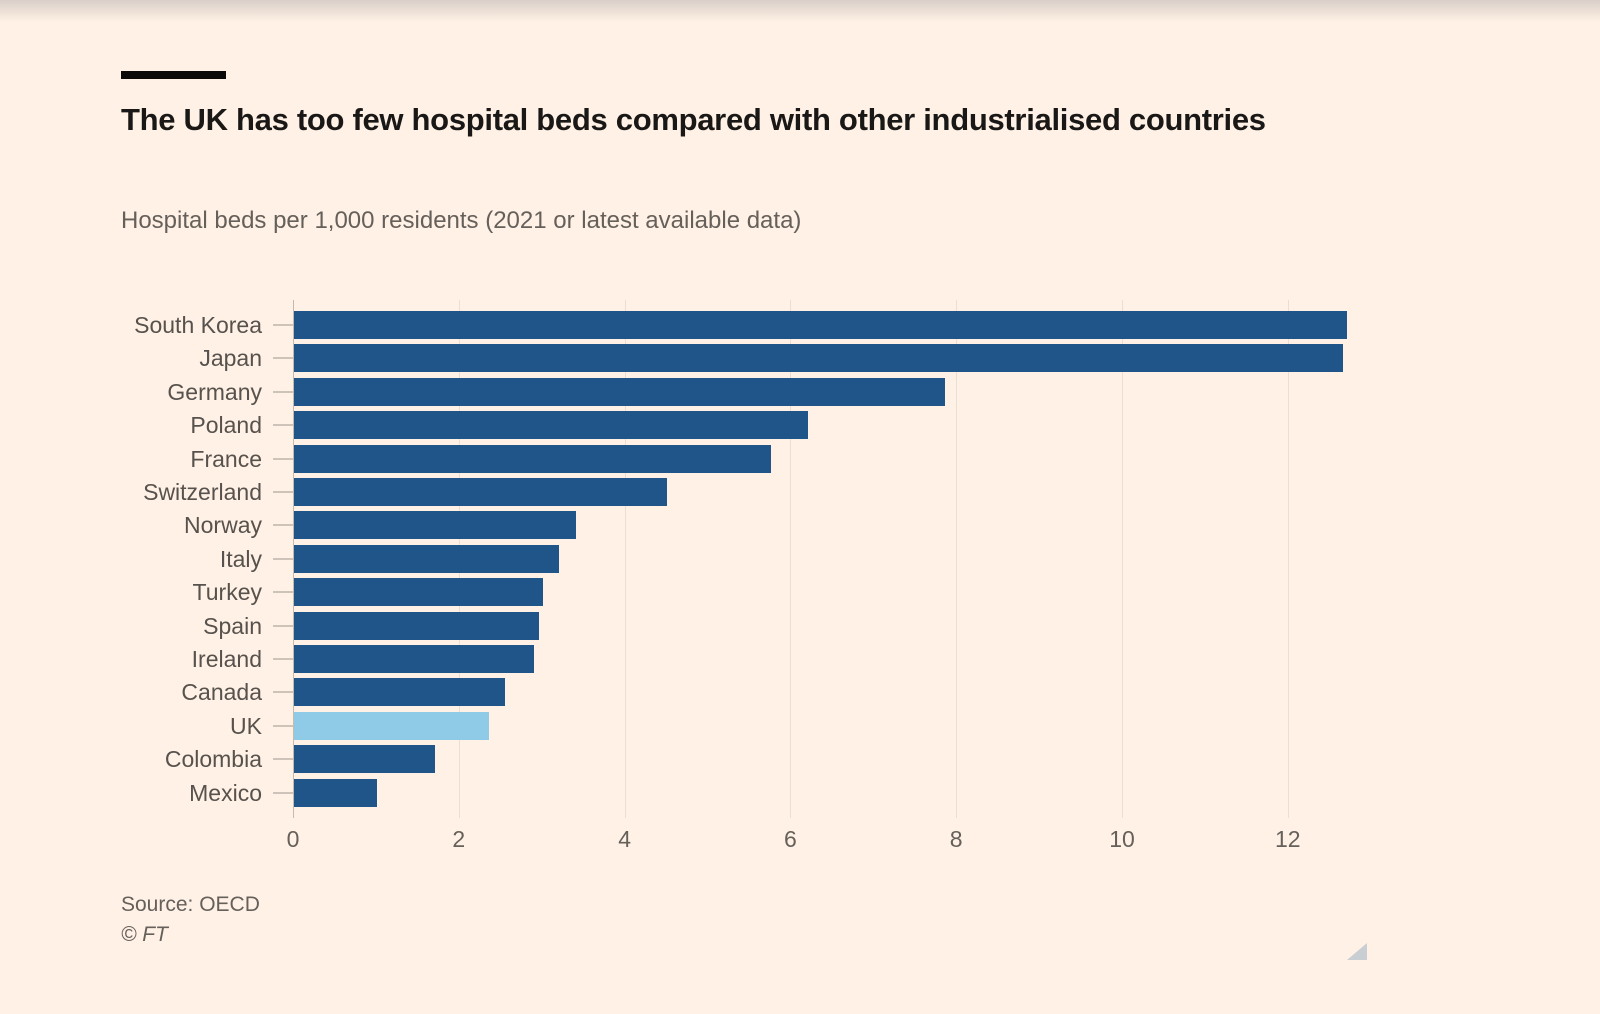 Image resolution: width=1600 pixels, height=1014 pixels. What do you see at coordinates (214, 391) in the screenshot?
I see `category-label-germany: Germany` at bounding box center [214, 391].